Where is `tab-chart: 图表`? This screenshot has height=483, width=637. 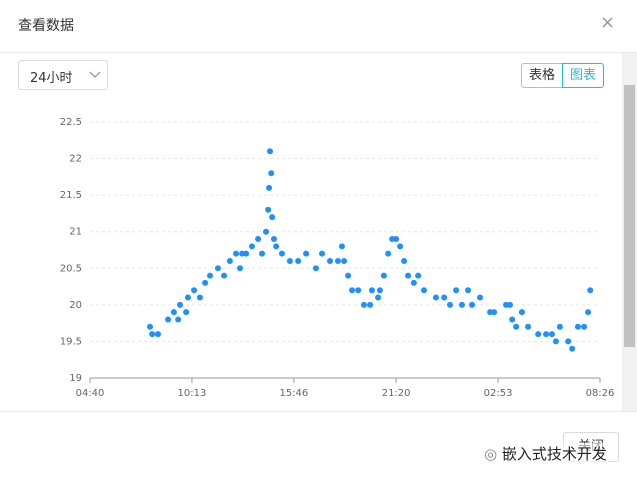 tab-chart: 图表 is located at coordinates (583, 75).